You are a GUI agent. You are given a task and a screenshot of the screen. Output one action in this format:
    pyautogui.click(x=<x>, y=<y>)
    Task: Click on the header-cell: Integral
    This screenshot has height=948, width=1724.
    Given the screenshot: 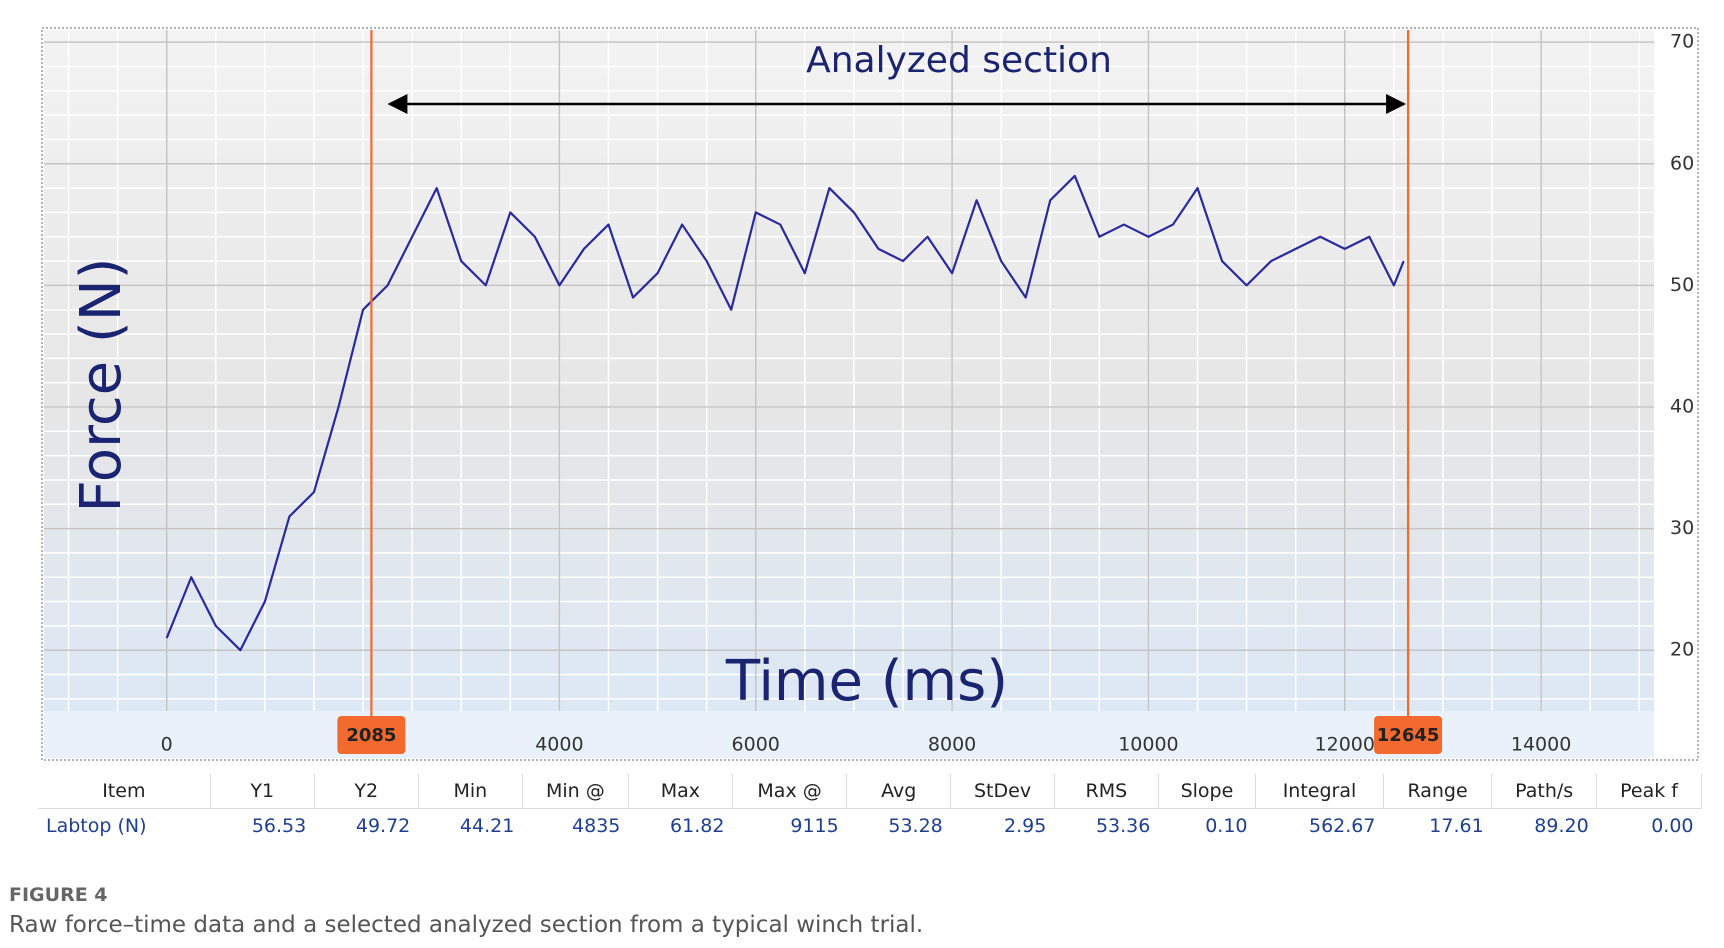 What is the action you would take?
    pyautogui.click(x=1319, y=791)
    